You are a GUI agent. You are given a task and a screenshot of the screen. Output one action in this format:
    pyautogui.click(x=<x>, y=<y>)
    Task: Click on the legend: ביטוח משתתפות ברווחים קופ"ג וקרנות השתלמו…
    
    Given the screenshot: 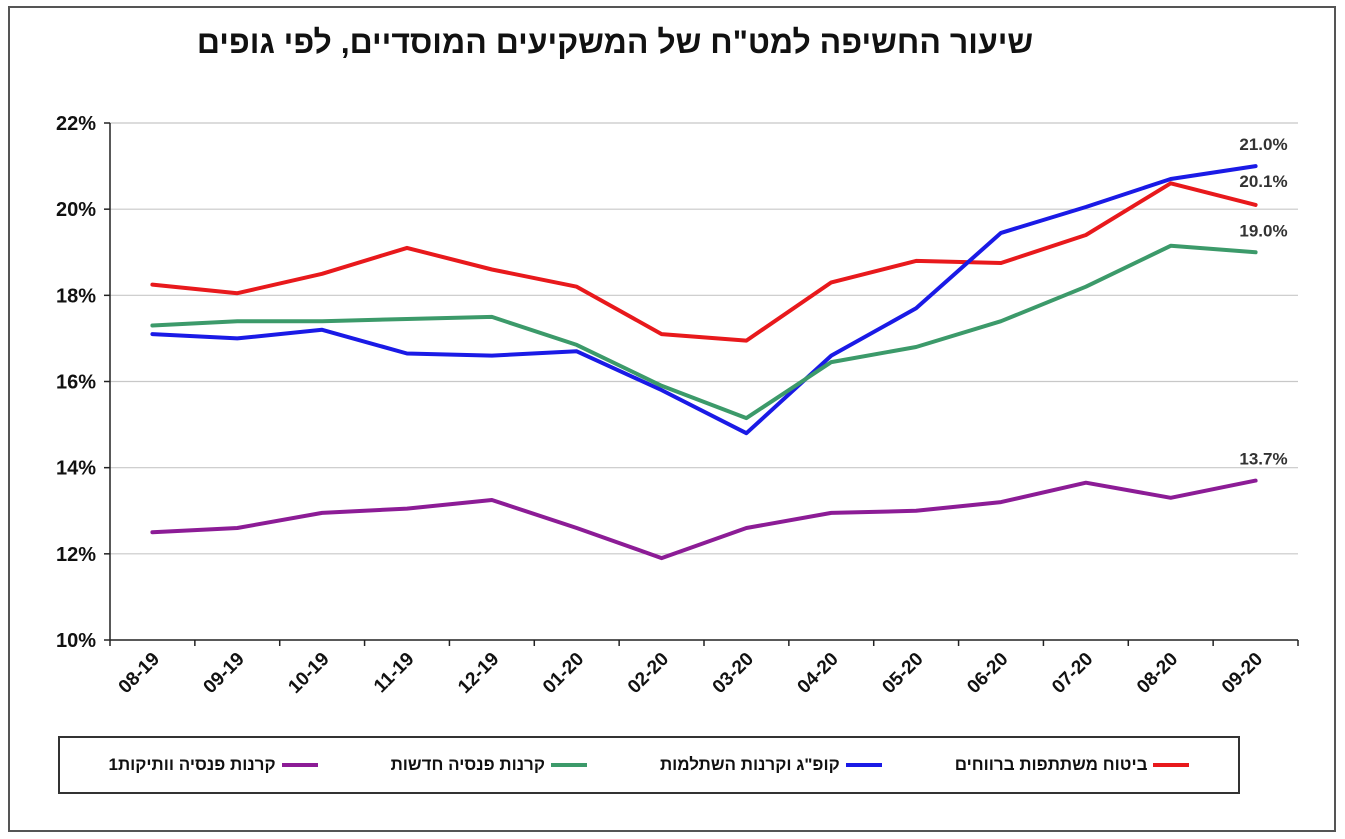 What is the action you would take?
    pyautogui.click(x=649, y=765)
    